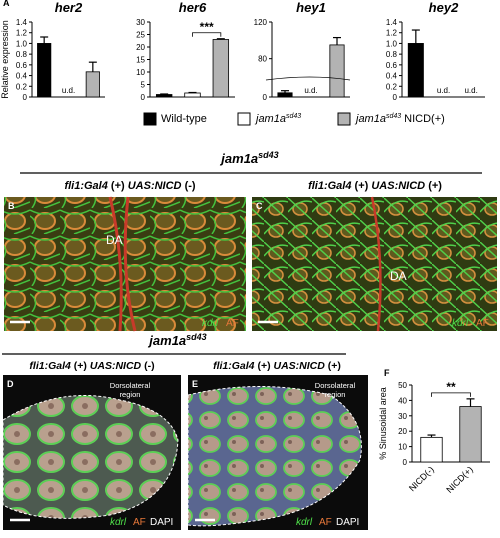  I want to click on chart-title: hey1, so click(311, 7).